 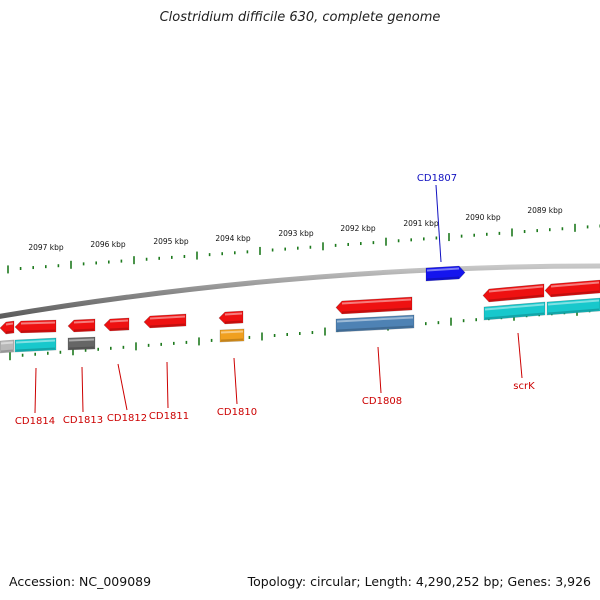 What do you see at coordinates (35, 421) in the screenshot?
I see `gene-label: CD1814` at bounding box center [35, 421].